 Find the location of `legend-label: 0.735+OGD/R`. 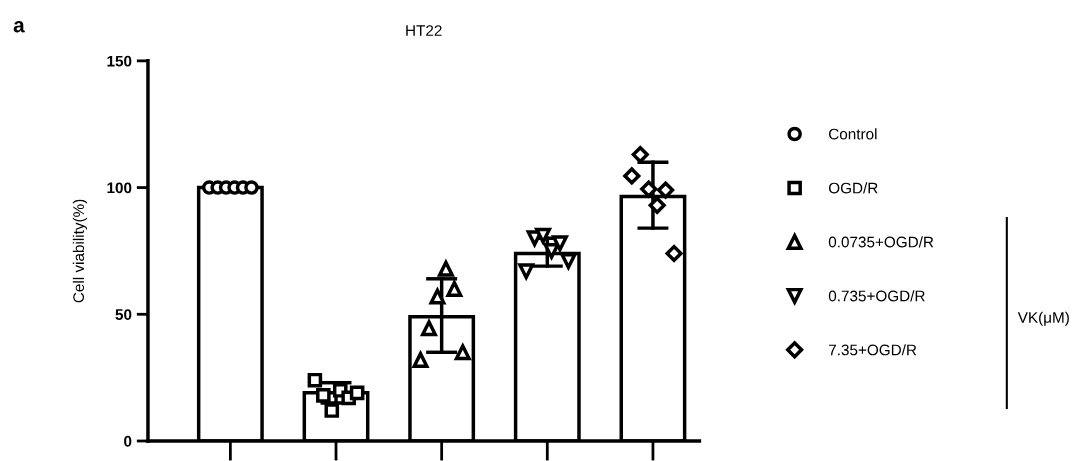

legend-label: 0.735+OGD/R is located at coordinates (876, 296).